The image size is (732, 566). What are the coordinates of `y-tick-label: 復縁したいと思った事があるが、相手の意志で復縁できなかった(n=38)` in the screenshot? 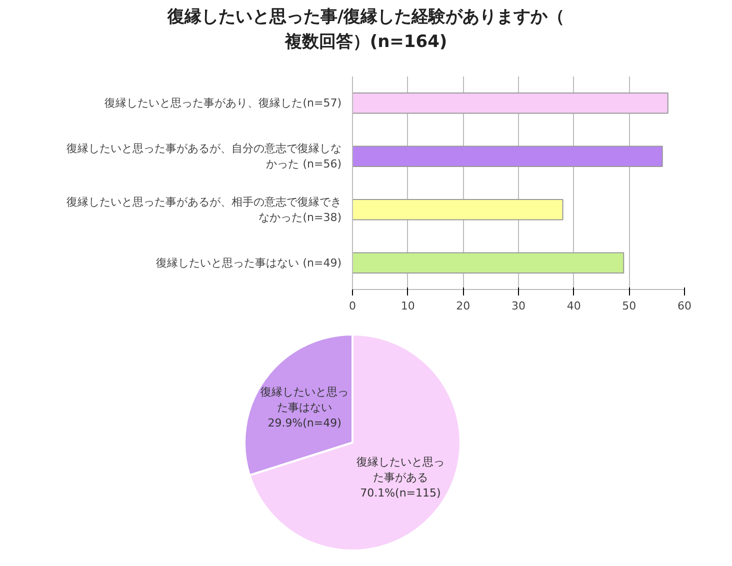 It's located at (204, 209).